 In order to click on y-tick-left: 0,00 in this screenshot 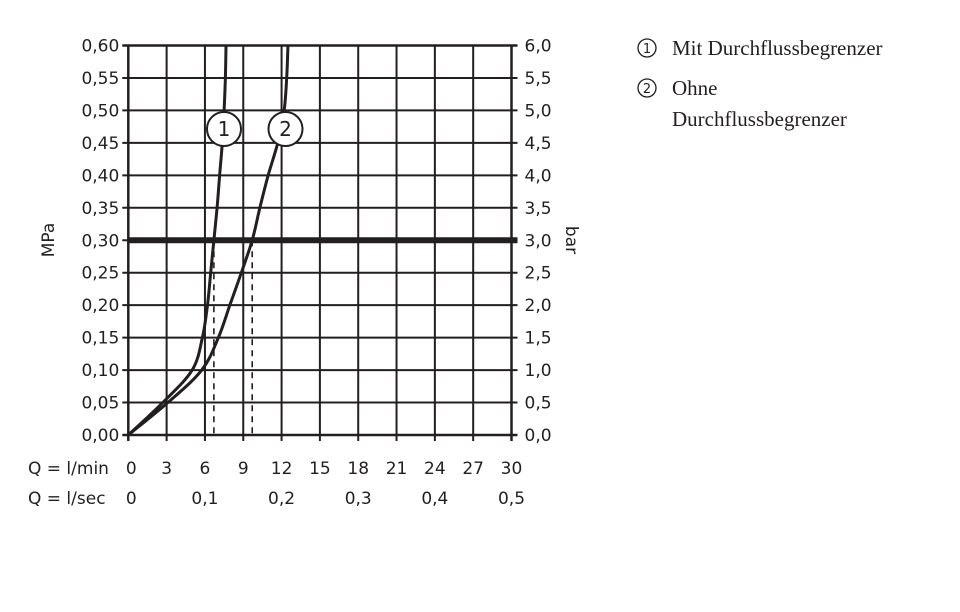, I will do `click(100, 436)`.